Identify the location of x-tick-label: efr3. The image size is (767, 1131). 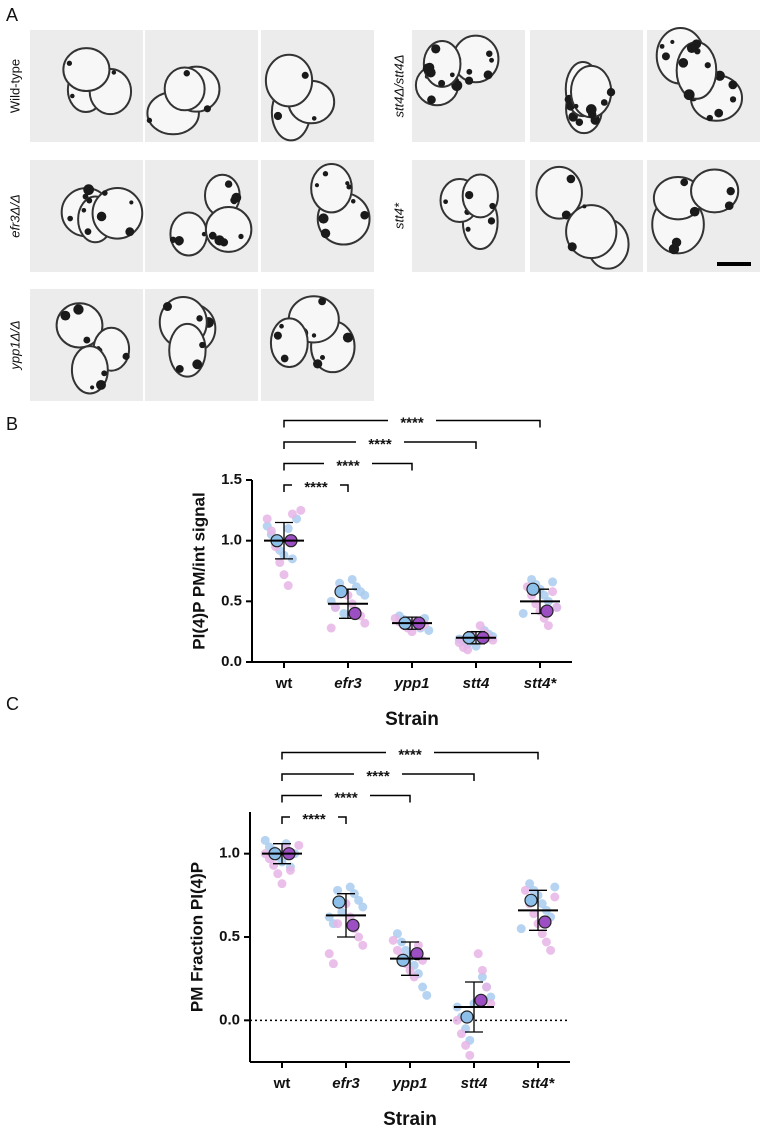
(348, 683).